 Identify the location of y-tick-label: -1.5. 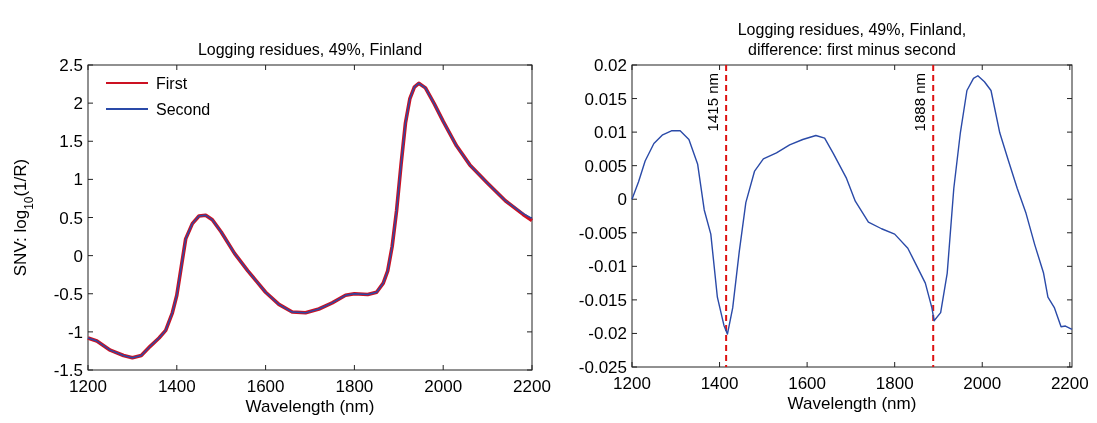
(68, 370).